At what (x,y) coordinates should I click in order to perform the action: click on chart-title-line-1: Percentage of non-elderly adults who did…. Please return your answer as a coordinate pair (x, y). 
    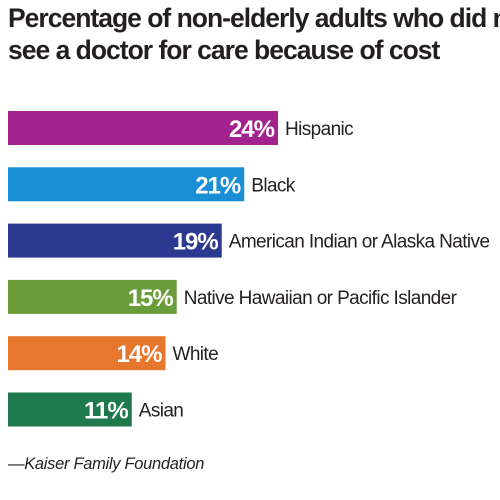
    Looking at the image, I should click on (254, 18).